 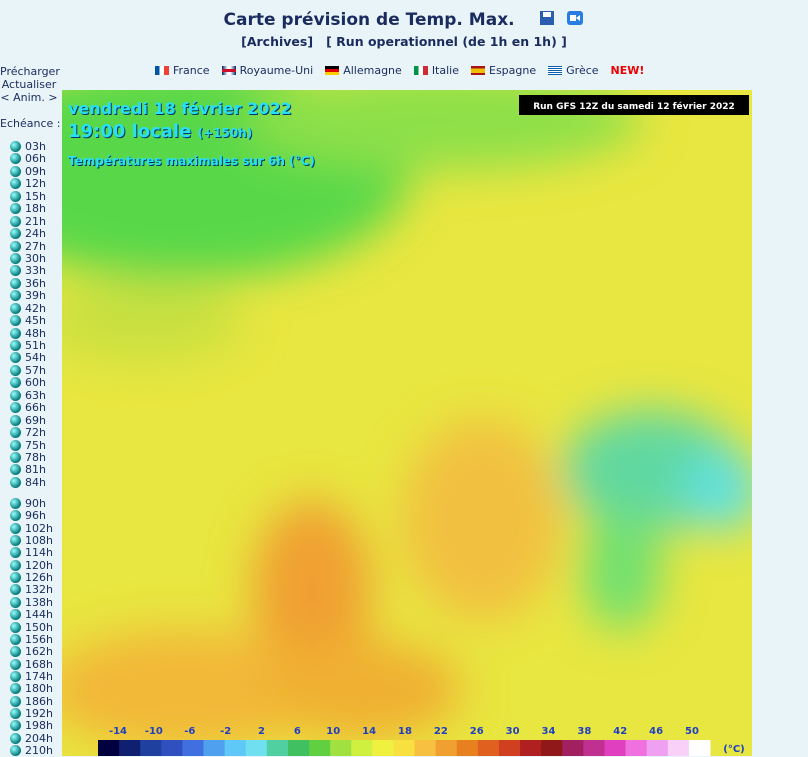 What do you see at coordinates (277, 41) in the screenshot?
I see `archives-link: [Archives]` at bounding box center [277, 41].